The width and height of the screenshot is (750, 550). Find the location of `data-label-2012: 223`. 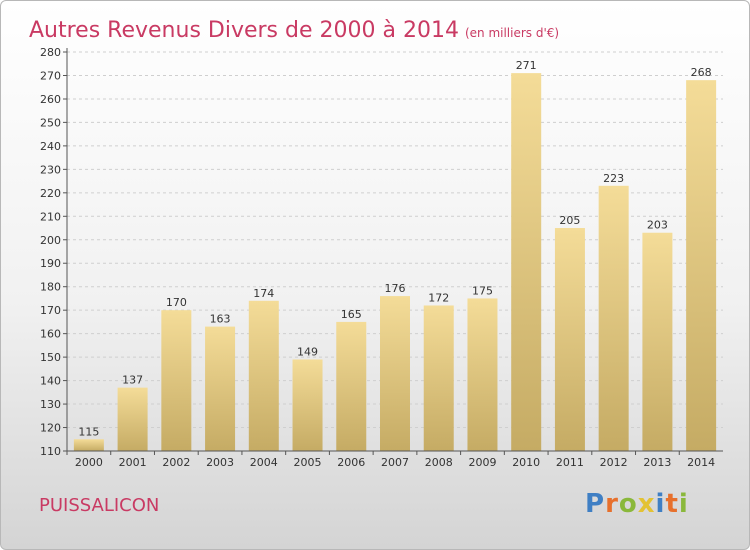

data-label-2012: 223 is located at coordinates (613, 178).